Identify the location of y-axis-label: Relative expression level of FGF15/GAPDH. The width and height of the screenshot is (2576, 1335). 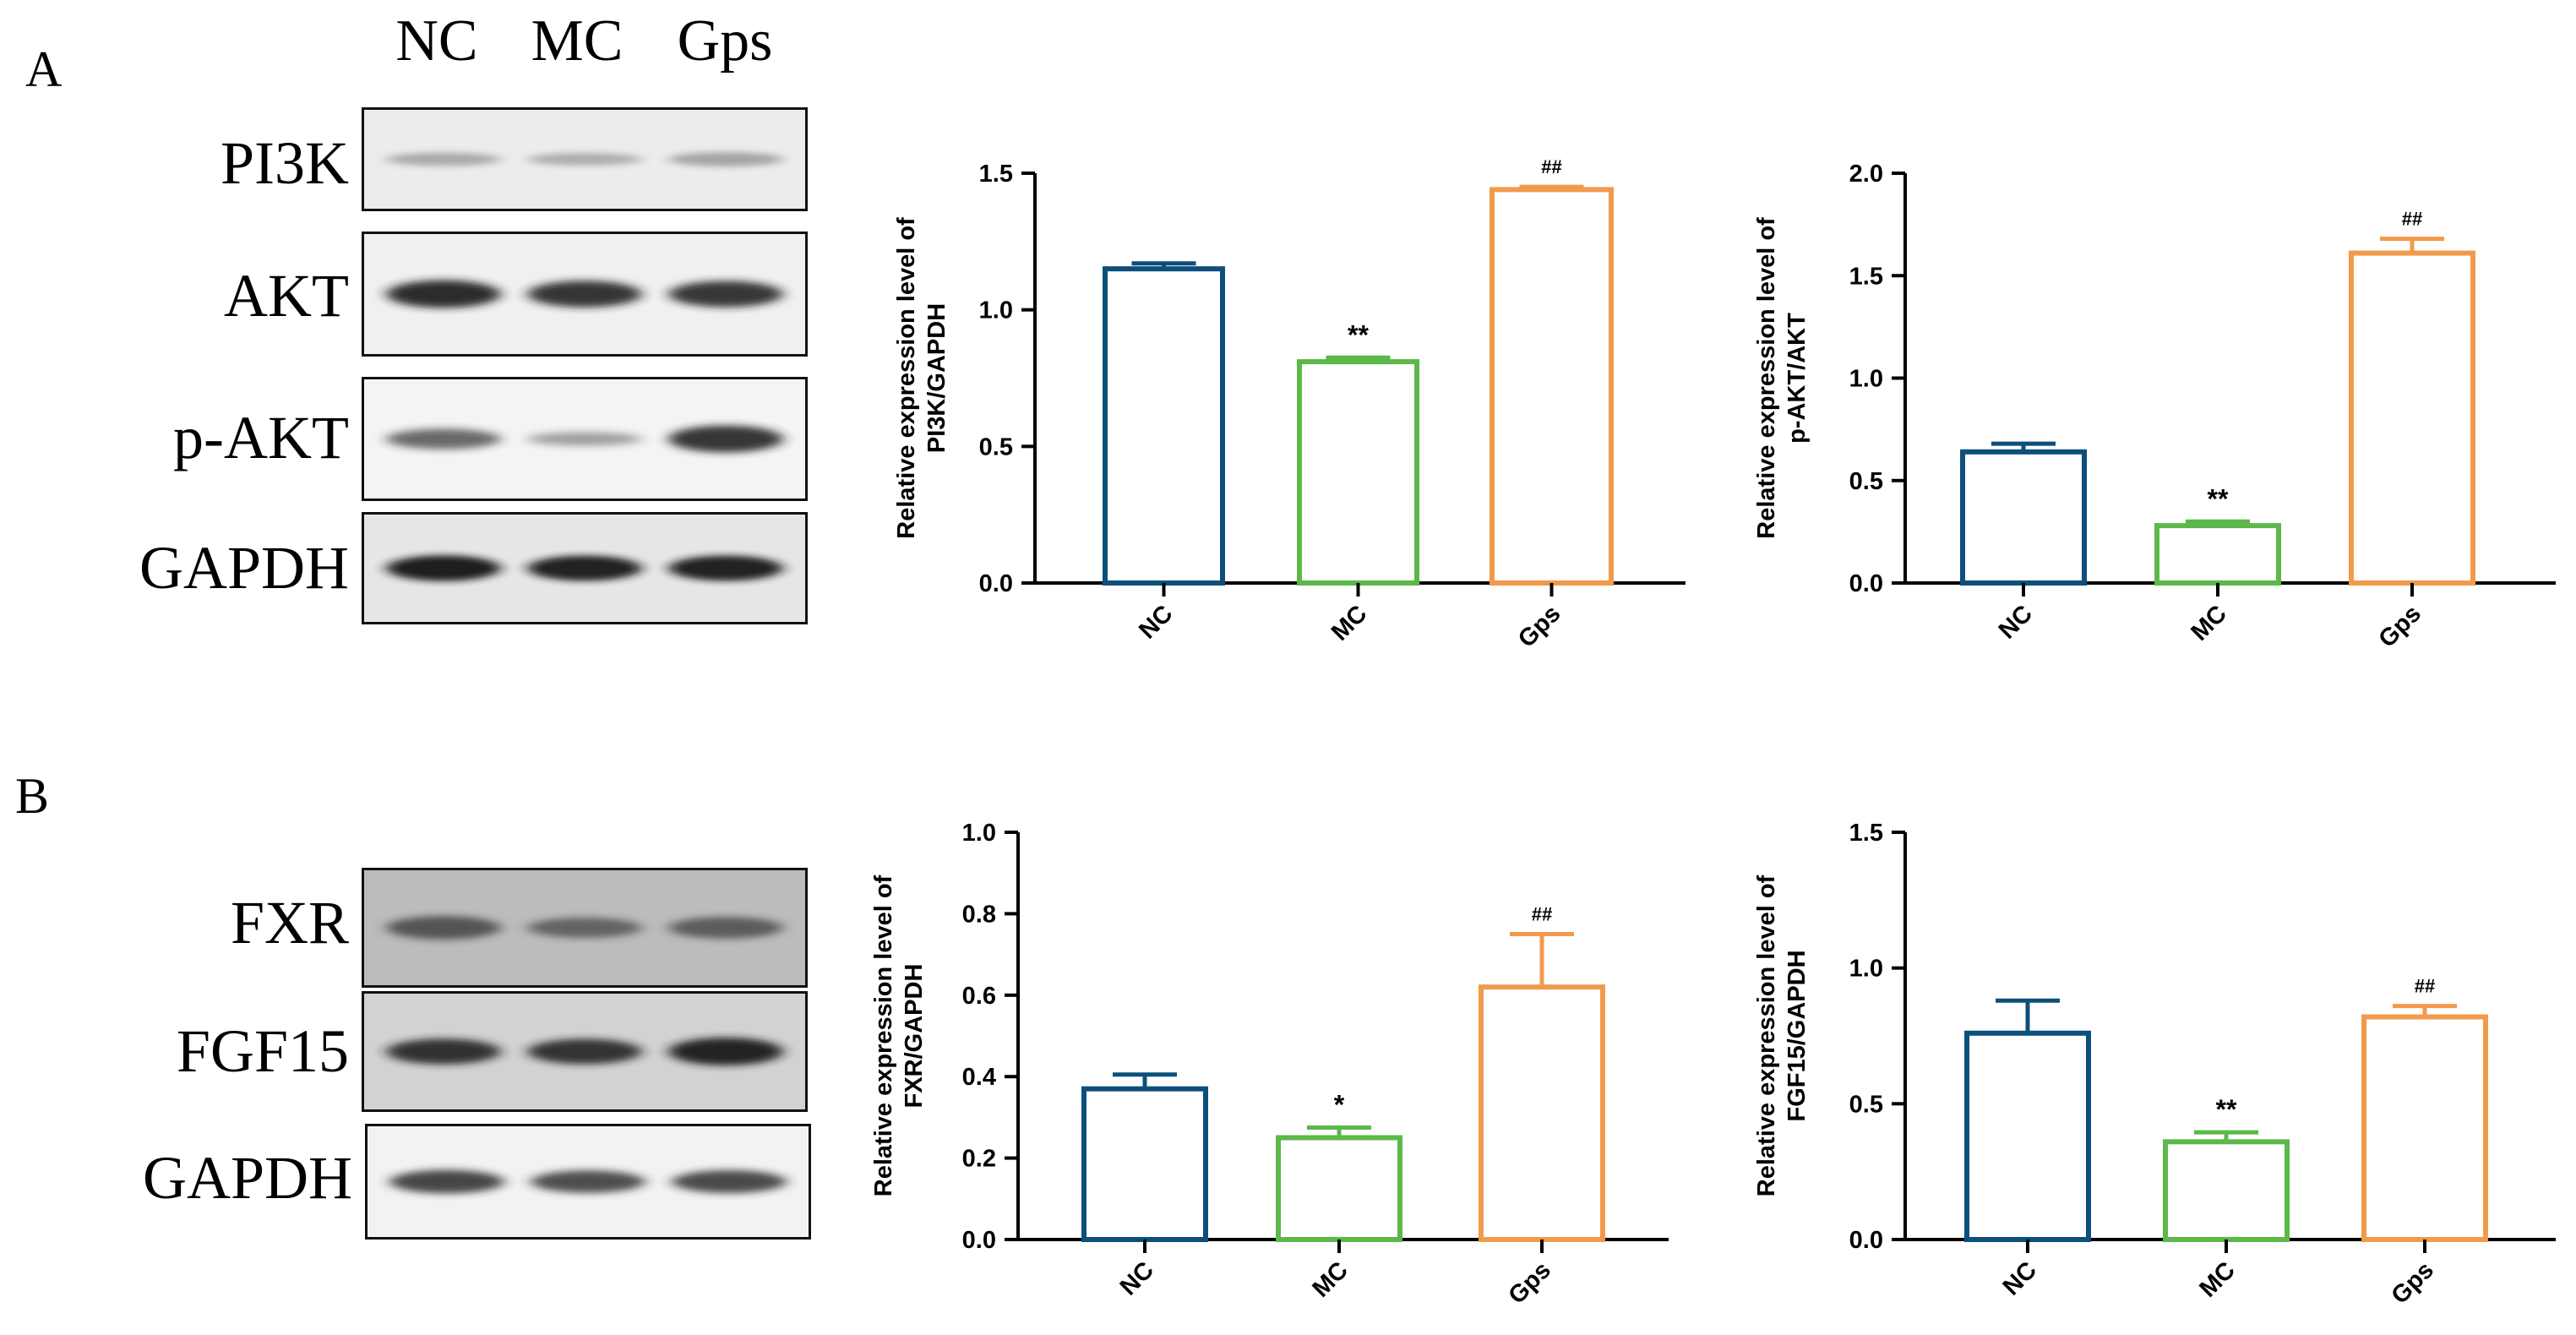
(1782, 1035).